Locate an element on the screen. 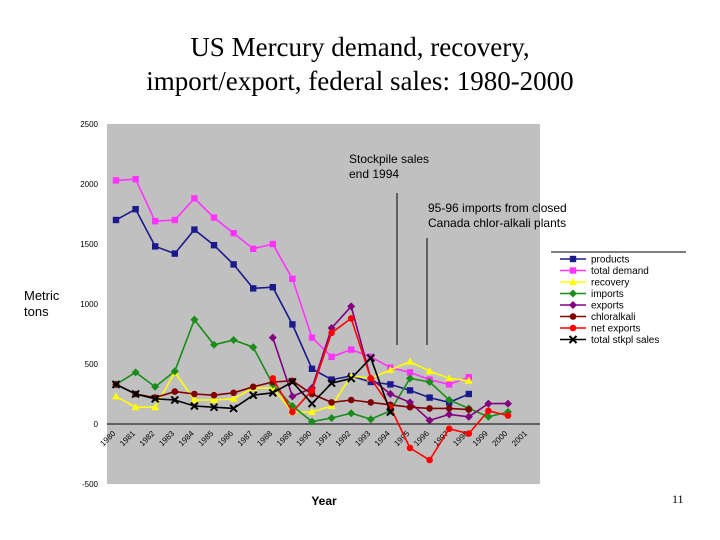 This screenshot has width=720, height=540. legend-label-chloralkali: chloralkali is located at coordinates (613, 317).